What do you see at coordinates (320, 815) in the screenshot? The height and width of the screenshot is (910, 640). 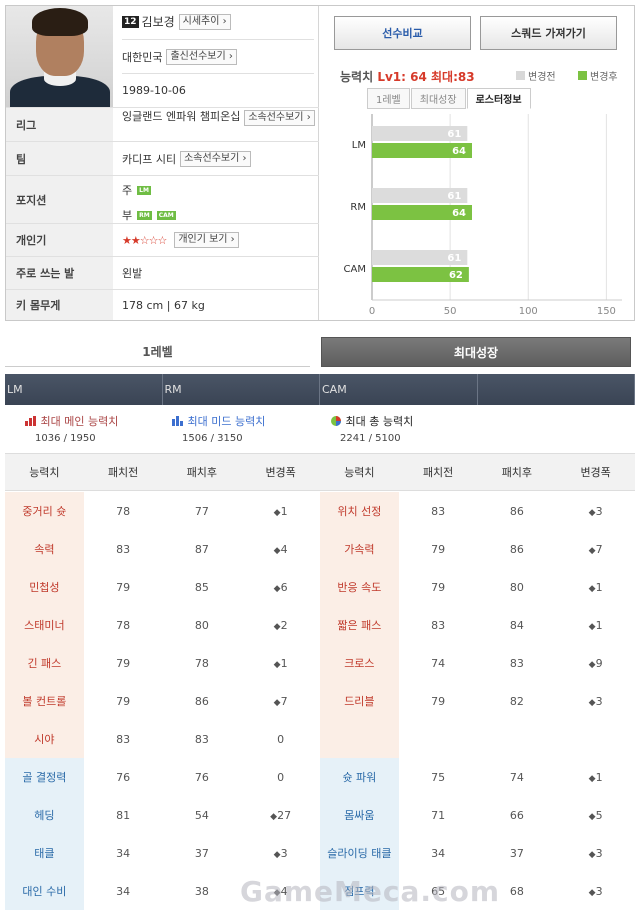 I see `table-row: 헤딩 81 54 ◆27 몸싸움 71 66 ◆5` at bounding box center [320, 815].